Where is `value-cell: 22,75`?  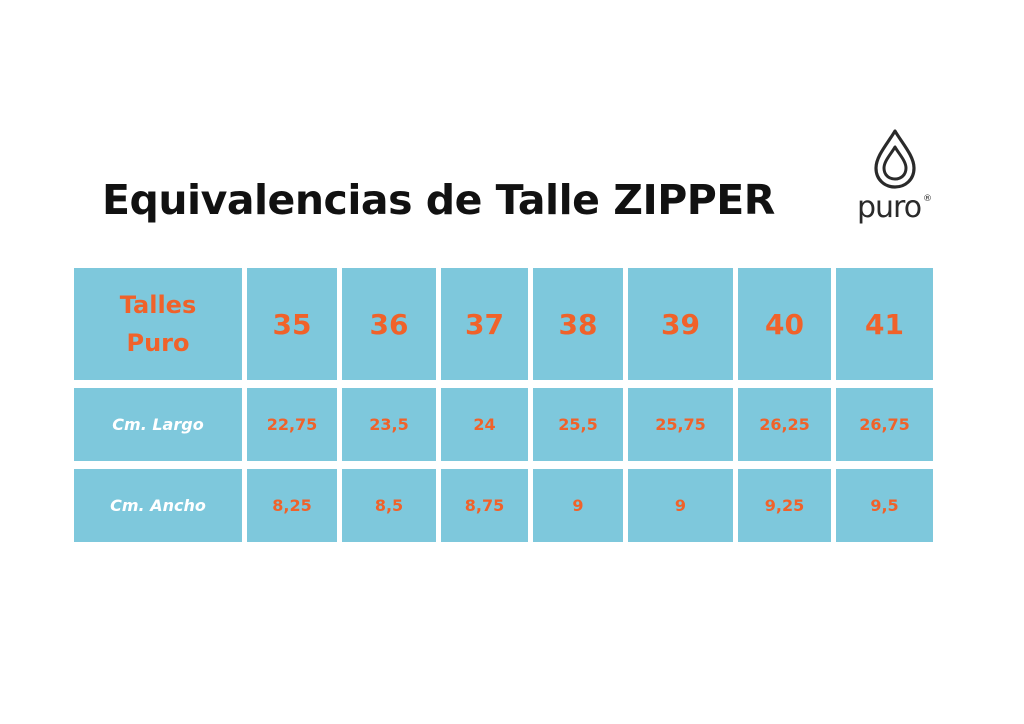
value-cell: 22,75 is located at coordinates (292, 424).